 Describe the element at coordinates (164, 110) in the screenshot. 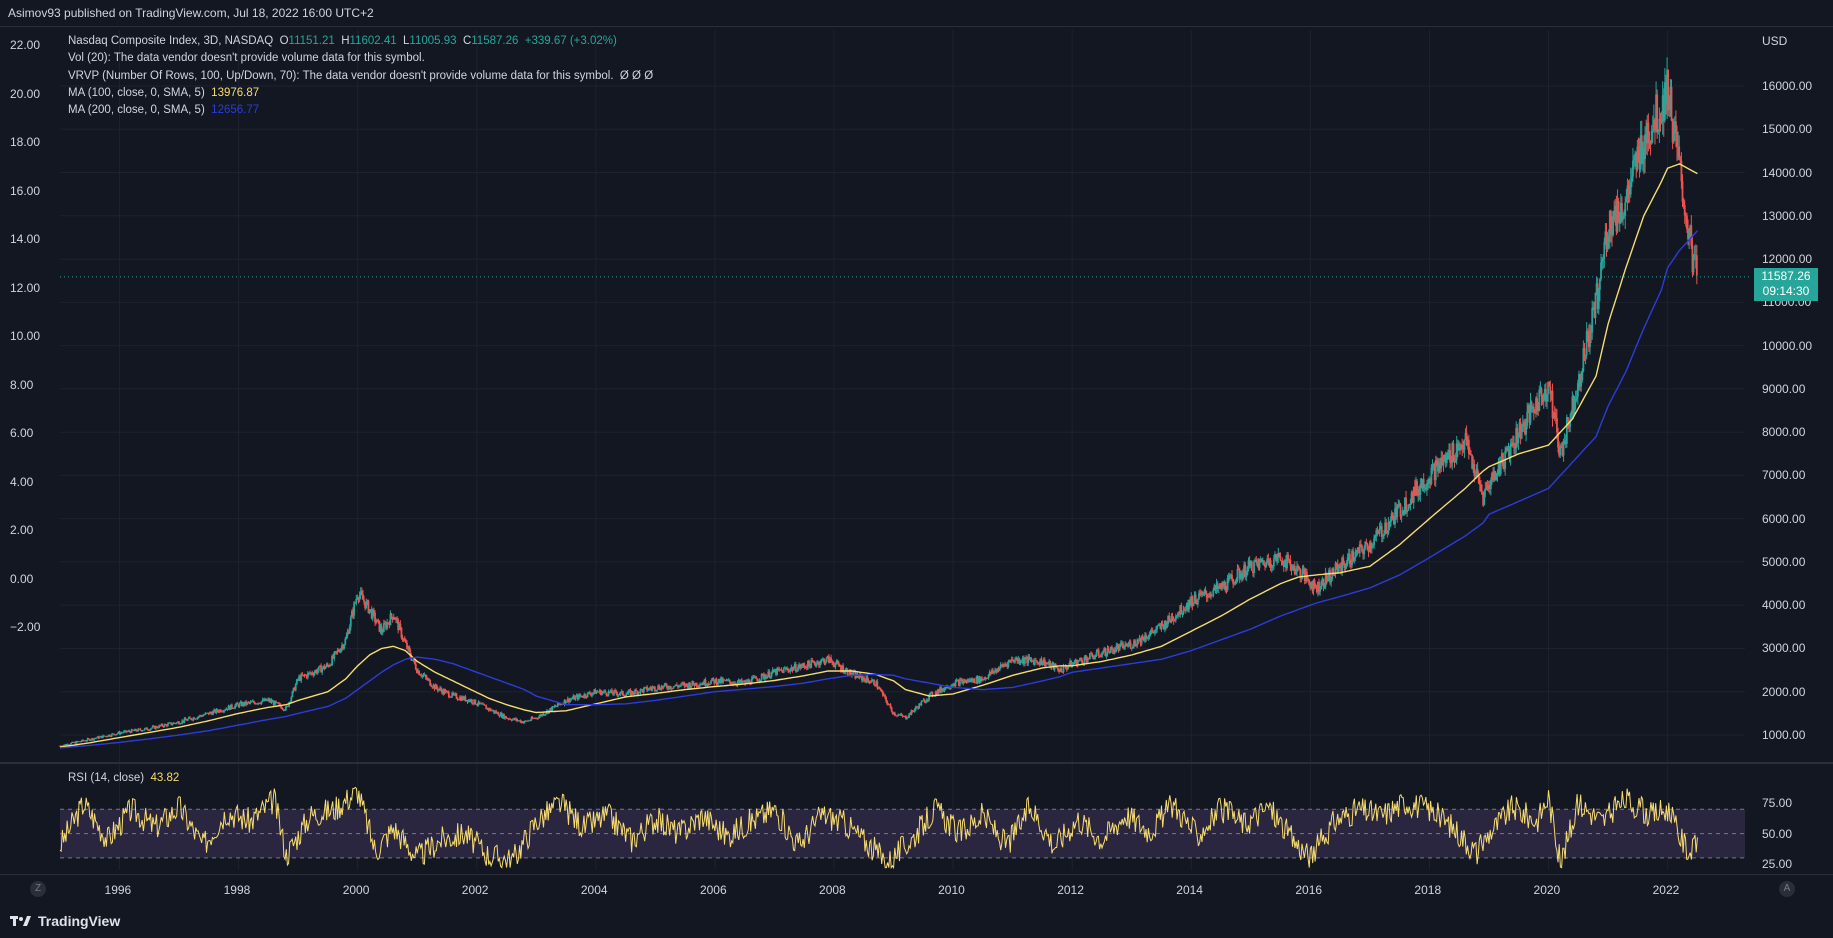

I see `ma200-indicator-row: MA (200, close, 0, SMA, 5) 12656.77` at that location.